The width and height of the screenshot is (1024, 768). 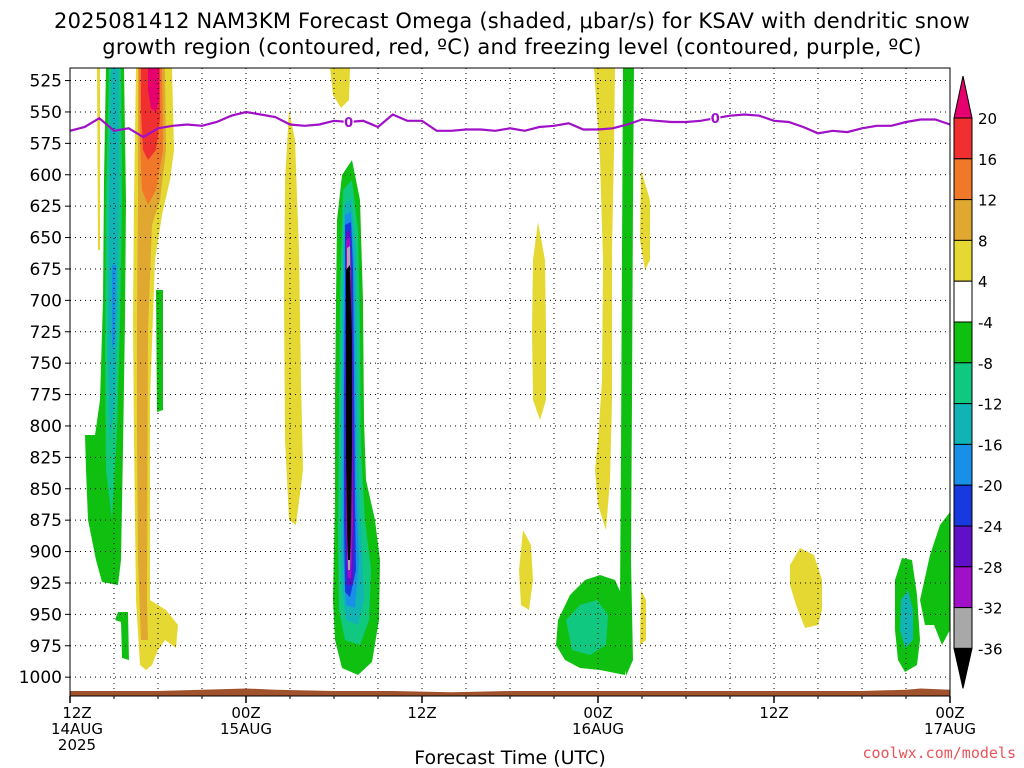 What do you see at coordinates (46, 647) in the screenshot?
I see `y-tick-label-975: 975` at bounding box center [46, 647].